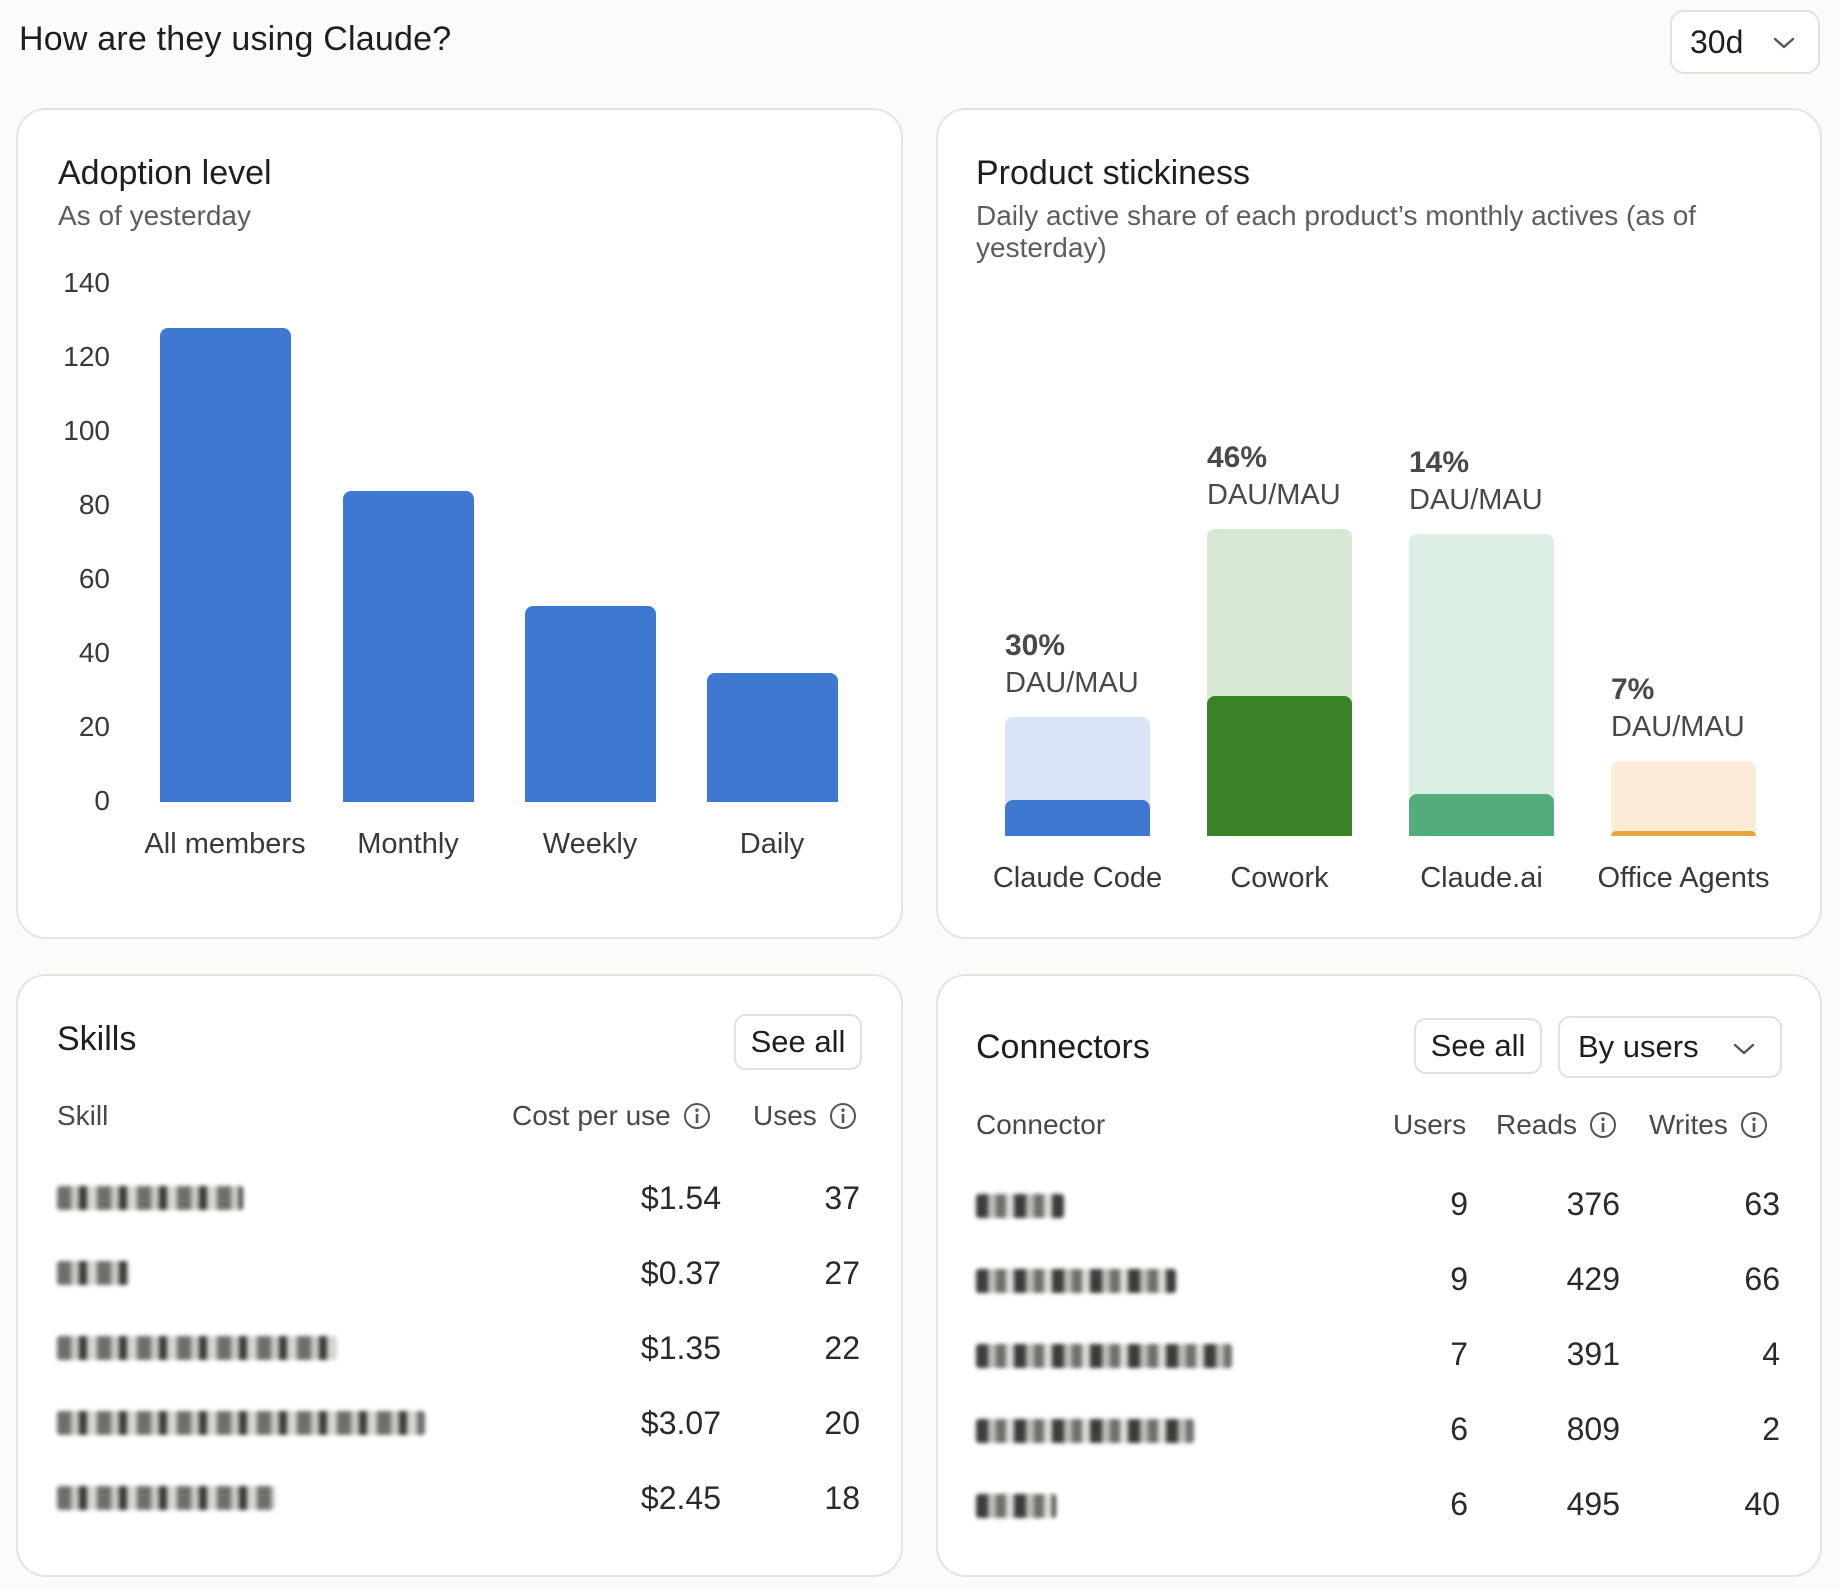 This screenshot has width=1840, height=1590. I want to click on table-row: $1.35 22, so click(459, 1349).